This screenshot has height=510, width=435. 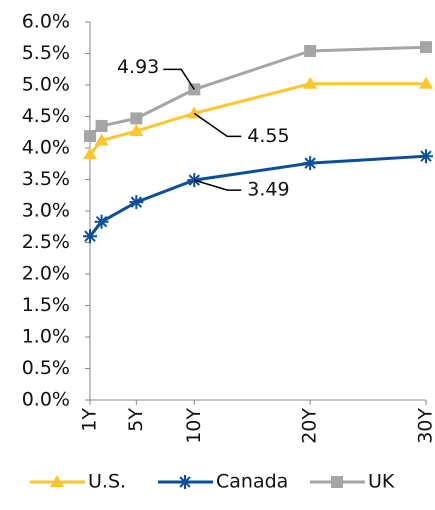 I want to click on x-tick-label: 1Y, so click(x=90, y=420).